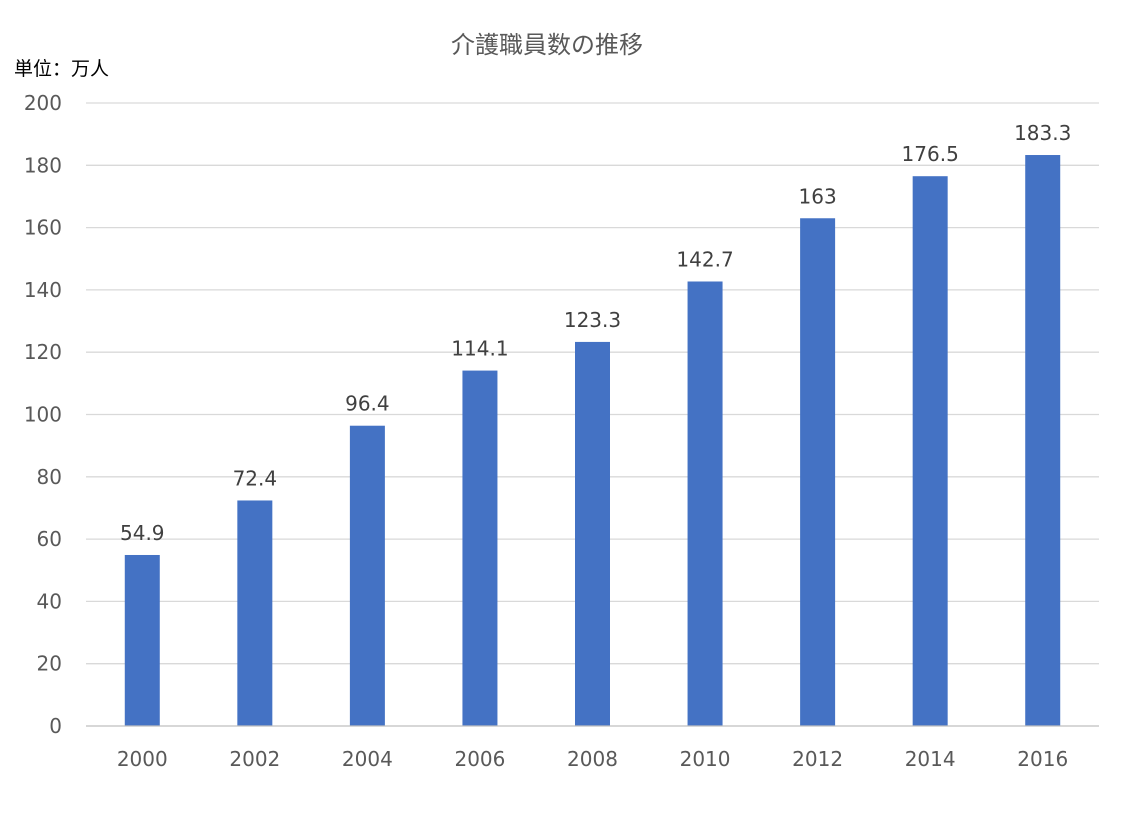  I want to click on bar-2000, so click(142, 640).